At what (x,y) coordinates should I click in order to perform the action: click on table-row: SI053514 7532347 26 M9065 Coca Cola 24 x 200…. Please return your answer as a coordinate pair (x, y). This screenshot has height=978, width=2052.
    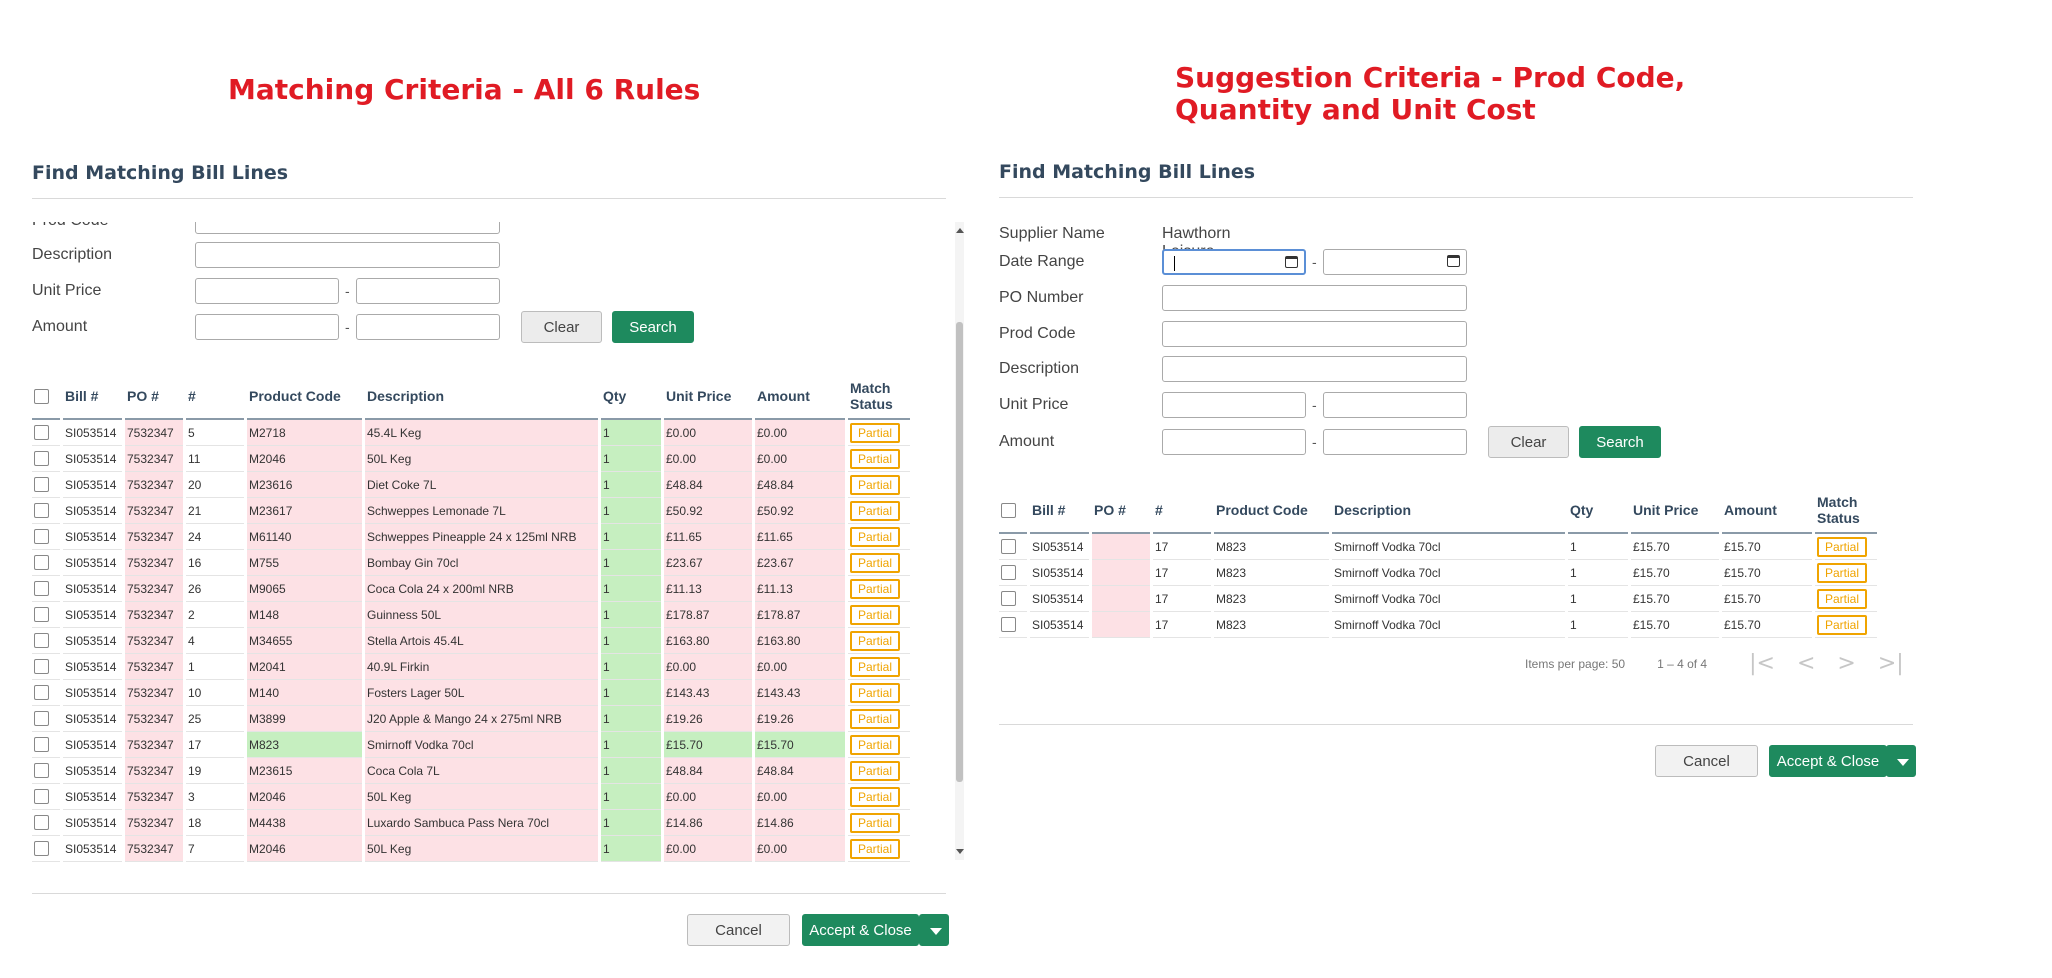
    Looking at the image, I should click on (471, 589).